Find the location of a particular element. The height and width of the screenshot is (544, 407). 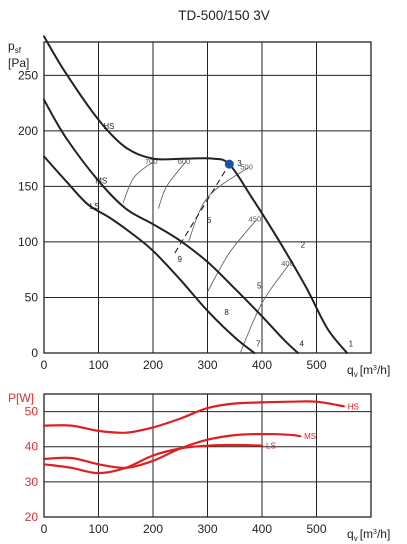

pressure-series-label: HS is located at coordinates (108, 126).